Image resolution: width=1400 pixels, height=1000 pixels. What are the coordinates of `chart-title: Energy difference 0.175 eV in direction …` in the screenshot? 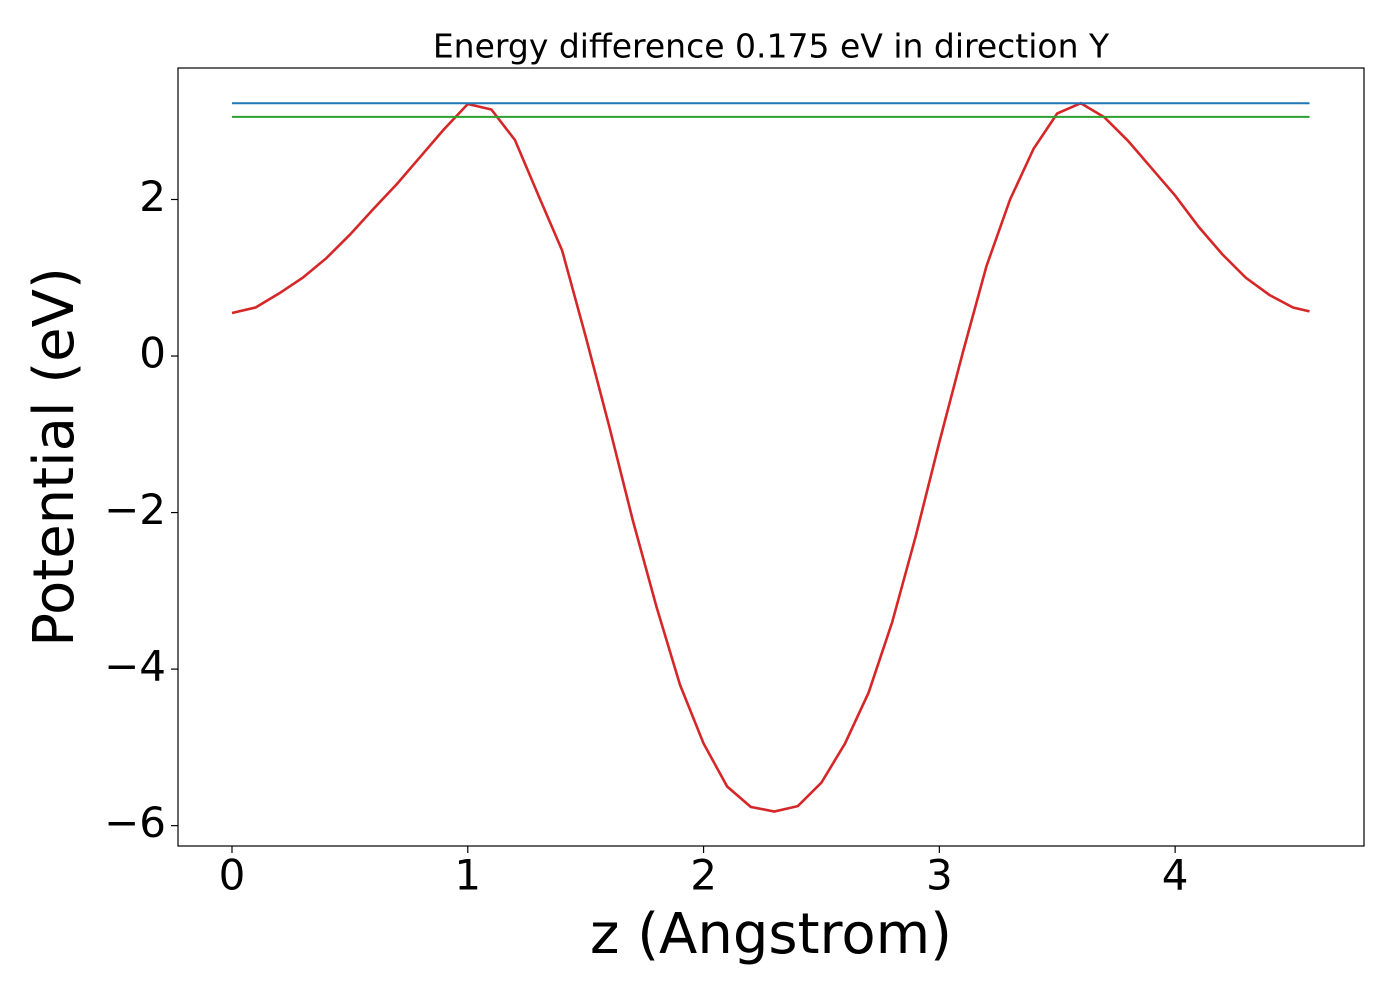 It's located at (771, 46).